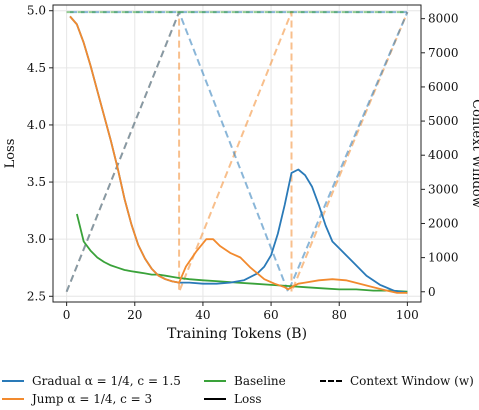 This screenshot has height=410, width=479. What do you see at coordinates (260, 381) in the screenshot?
I see `legend-label: Baseline` at bounding box center [260, 381].